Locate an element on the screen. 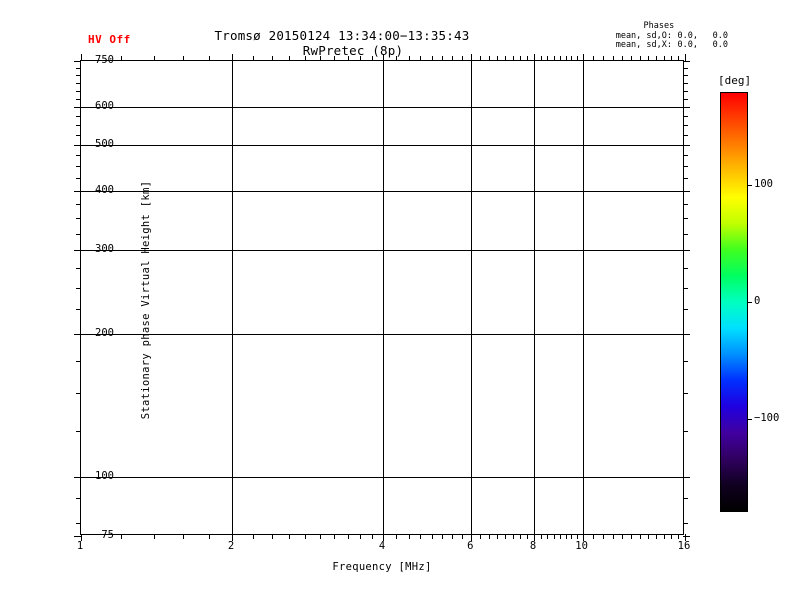 The image size is (800, 600). title-line-2: RwPretec (8p) is located at coordinates (353, 50).